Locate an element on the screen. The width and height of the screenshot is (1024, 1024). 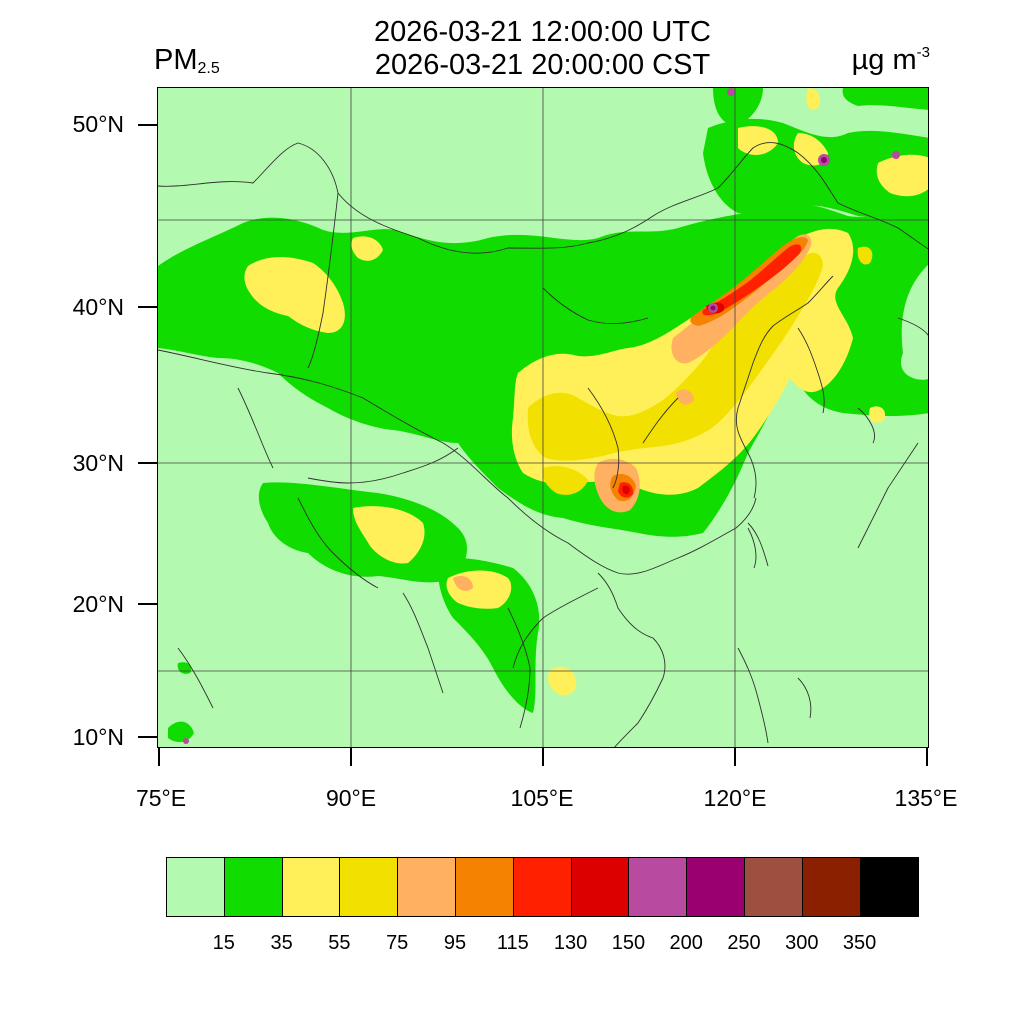
lon-label-105e: 105°E is located at coordinates (542, 798).